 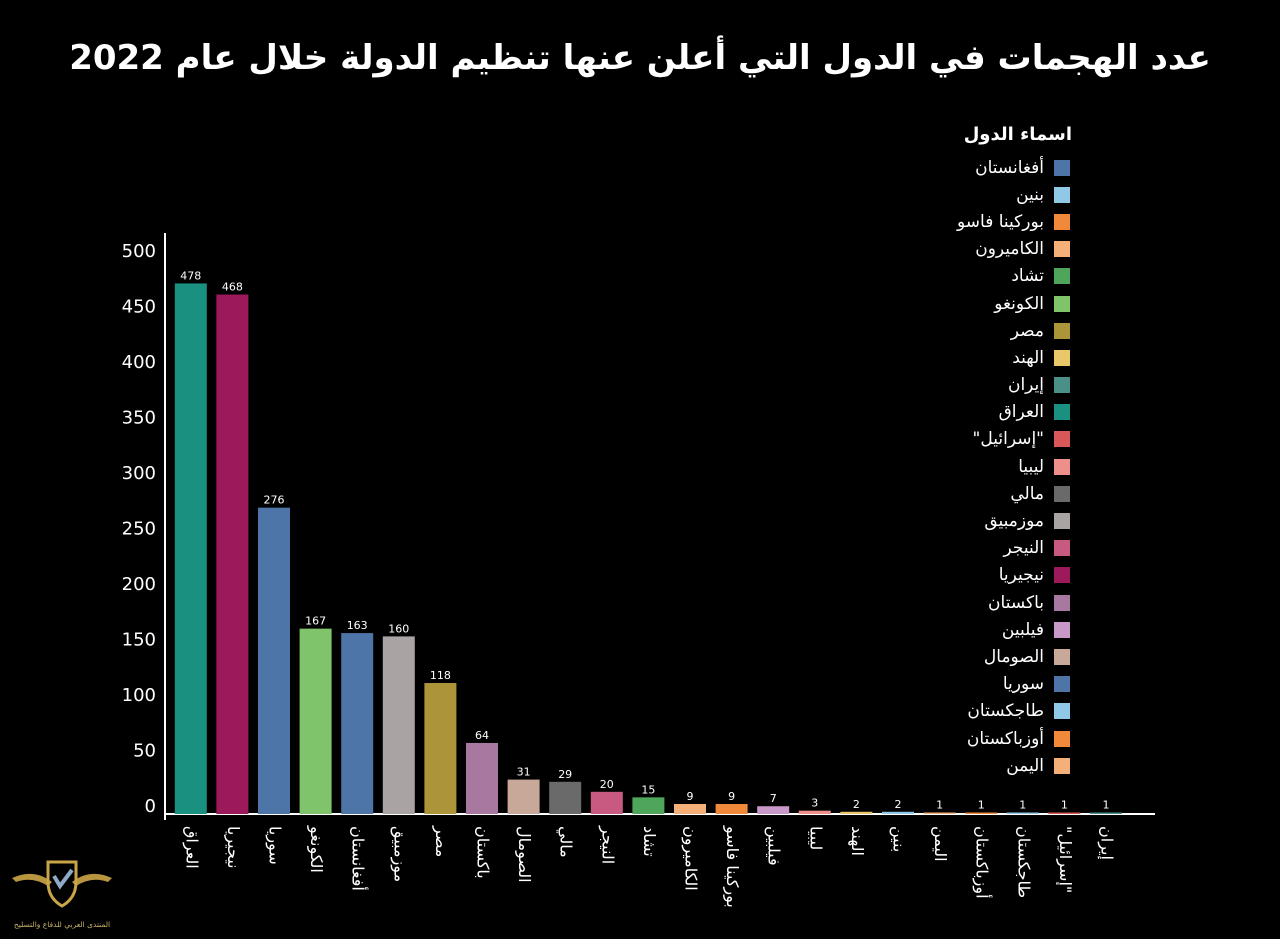 I want to click on x-tick-label: موزمبيق, so click(x=399, y=854).